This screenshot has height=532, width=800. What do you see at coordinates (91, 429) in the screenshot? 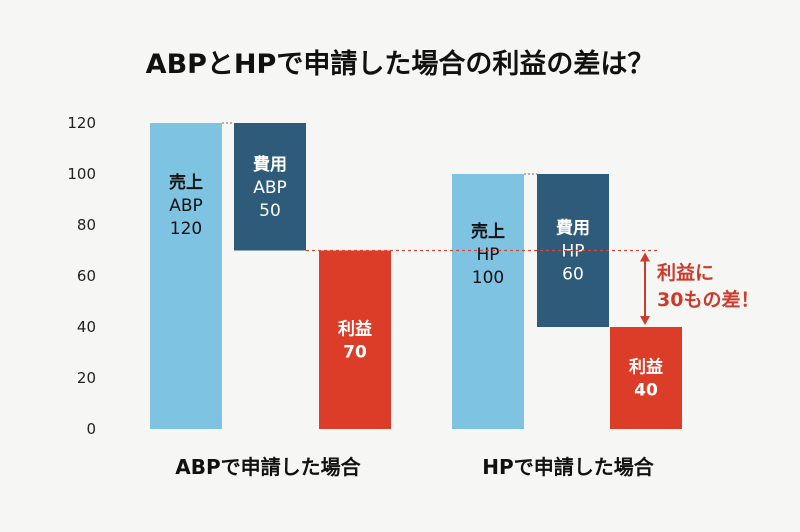
I see `y-tick-label: 0` at bounding box center [91, 429].